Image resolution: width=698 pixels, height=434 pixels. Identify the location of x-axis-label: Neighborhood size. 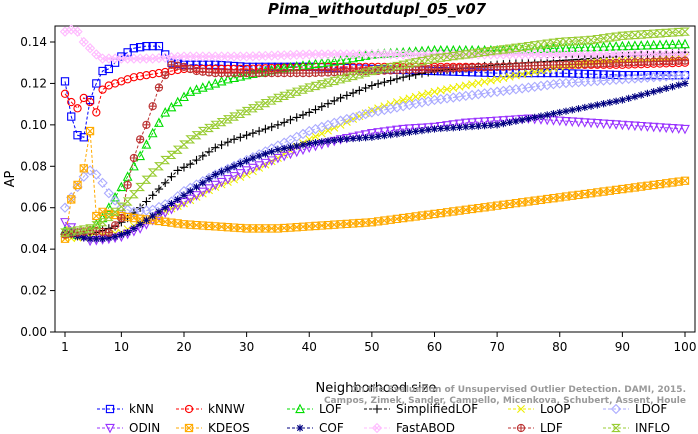
(376, 388).